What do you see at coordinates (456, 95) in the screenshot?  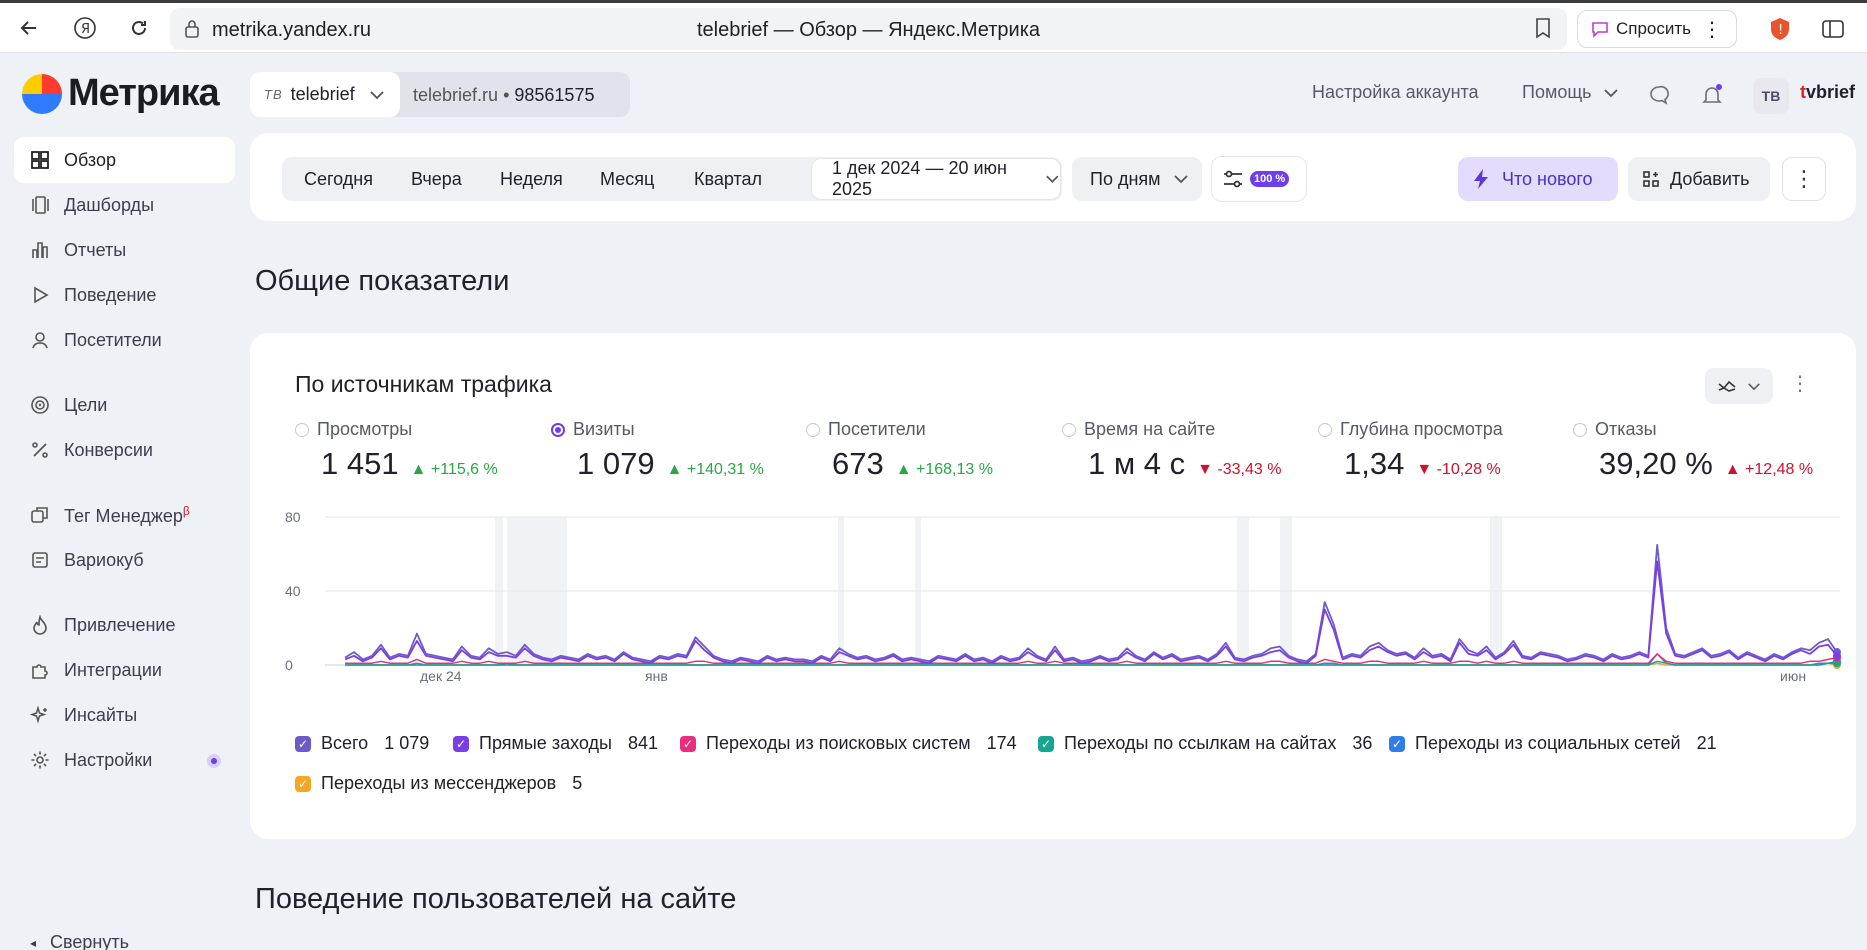 I see `site-domain: telebrief.ru` at bounding box center [456, 95].